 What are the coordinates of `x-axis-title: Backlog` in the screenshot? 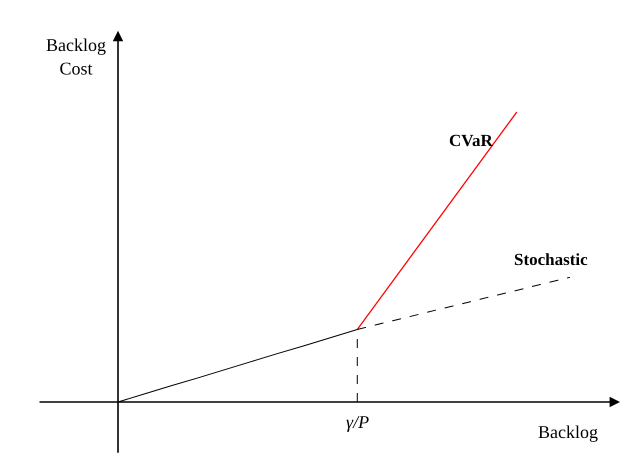 It's located at (568, 432).